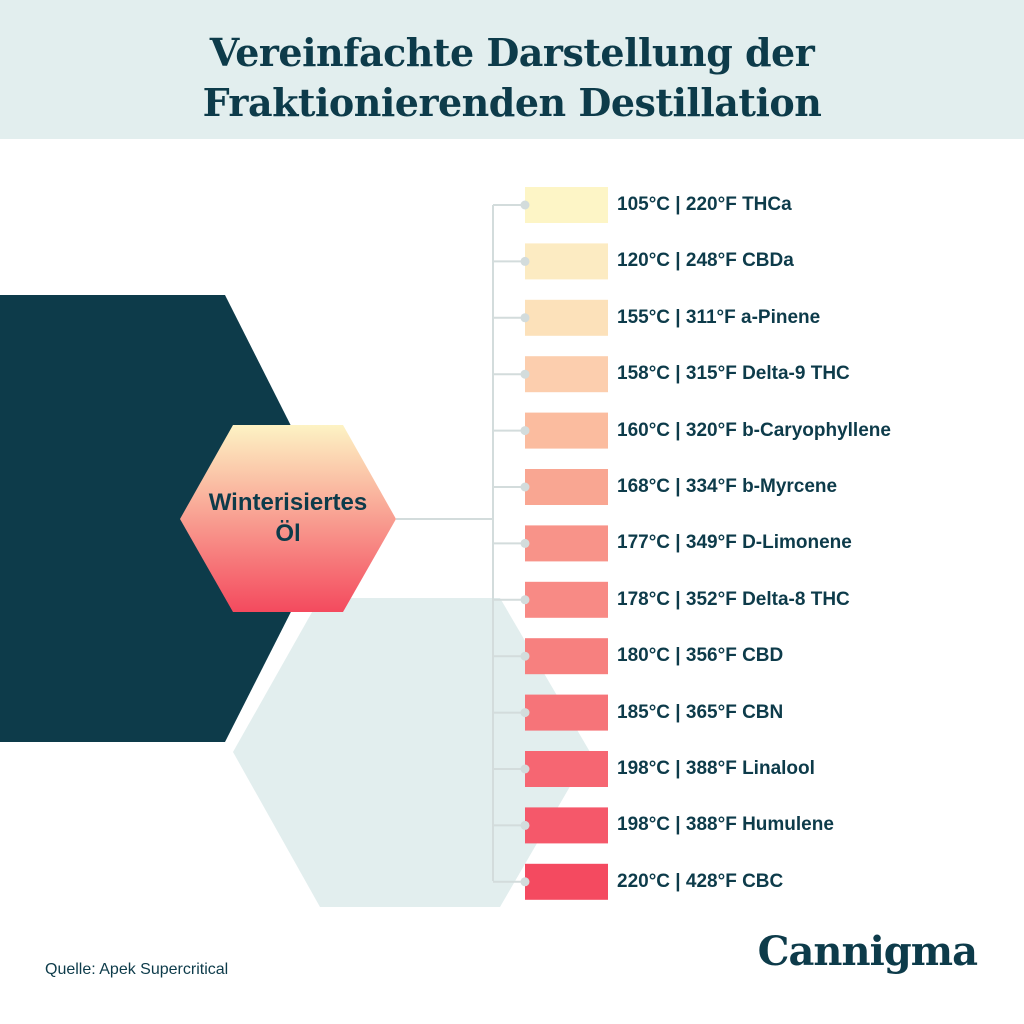 The height and width of the screenshot is (1024, 1024). What do you see at coordinates (700, 656) in the screenshot?
I see `fraction-label: 180°C | 356°F CBD` at bounding box center [700, 656].